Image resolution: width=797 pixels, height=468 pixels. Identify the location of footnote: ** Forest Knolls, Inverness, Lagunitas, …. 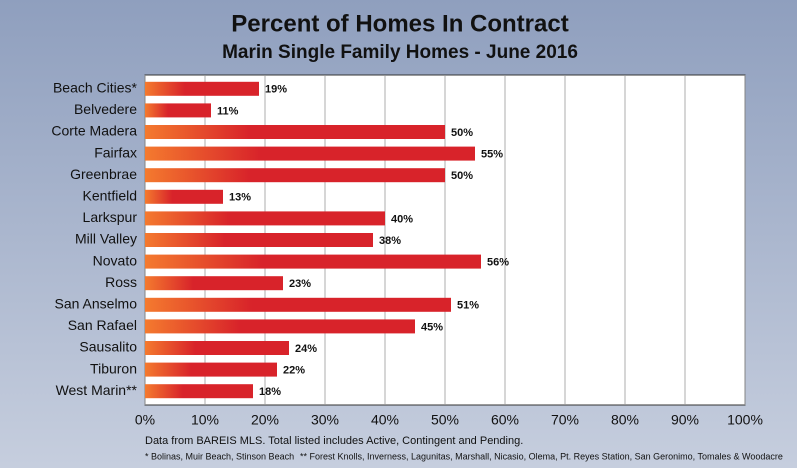
(541, 456).